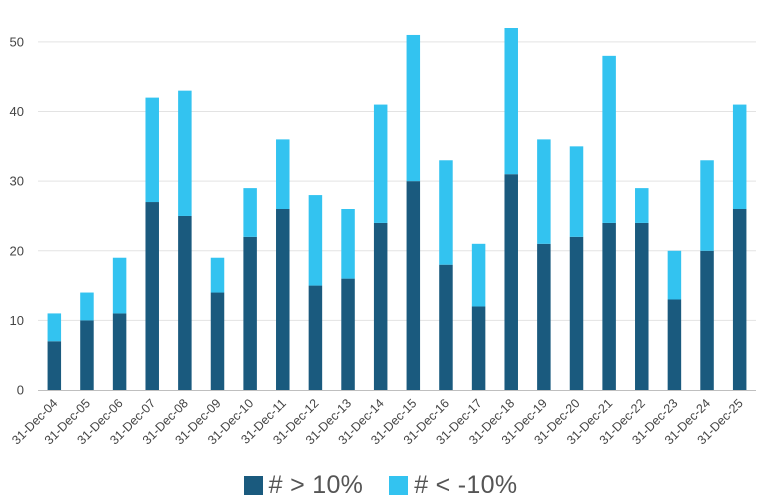  What do you see at coordinates (17, 111) in the screenshot?
I see `y-tick-label: 40` at bounding box center [17, 111].